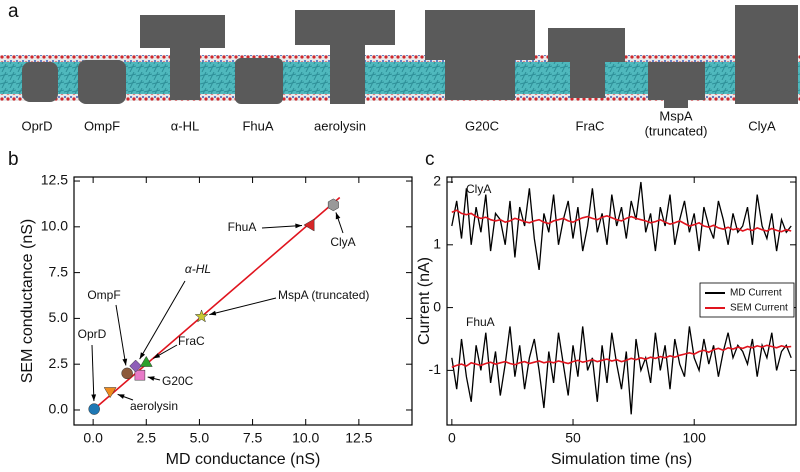  Describe the element at coordinates (243, 459) in the screenshot. I see `x-axis-label: MD conductance (nS)` at that location.